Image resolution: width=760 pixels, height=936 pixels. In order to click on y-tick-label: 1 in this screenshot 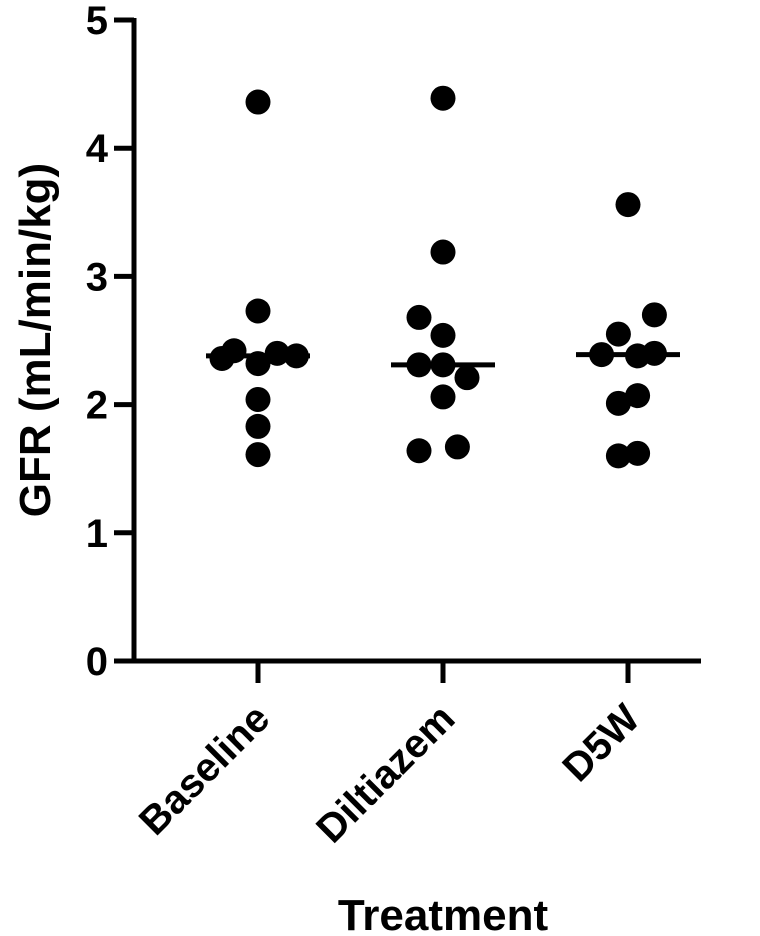, I will do `click(97, 534)`.